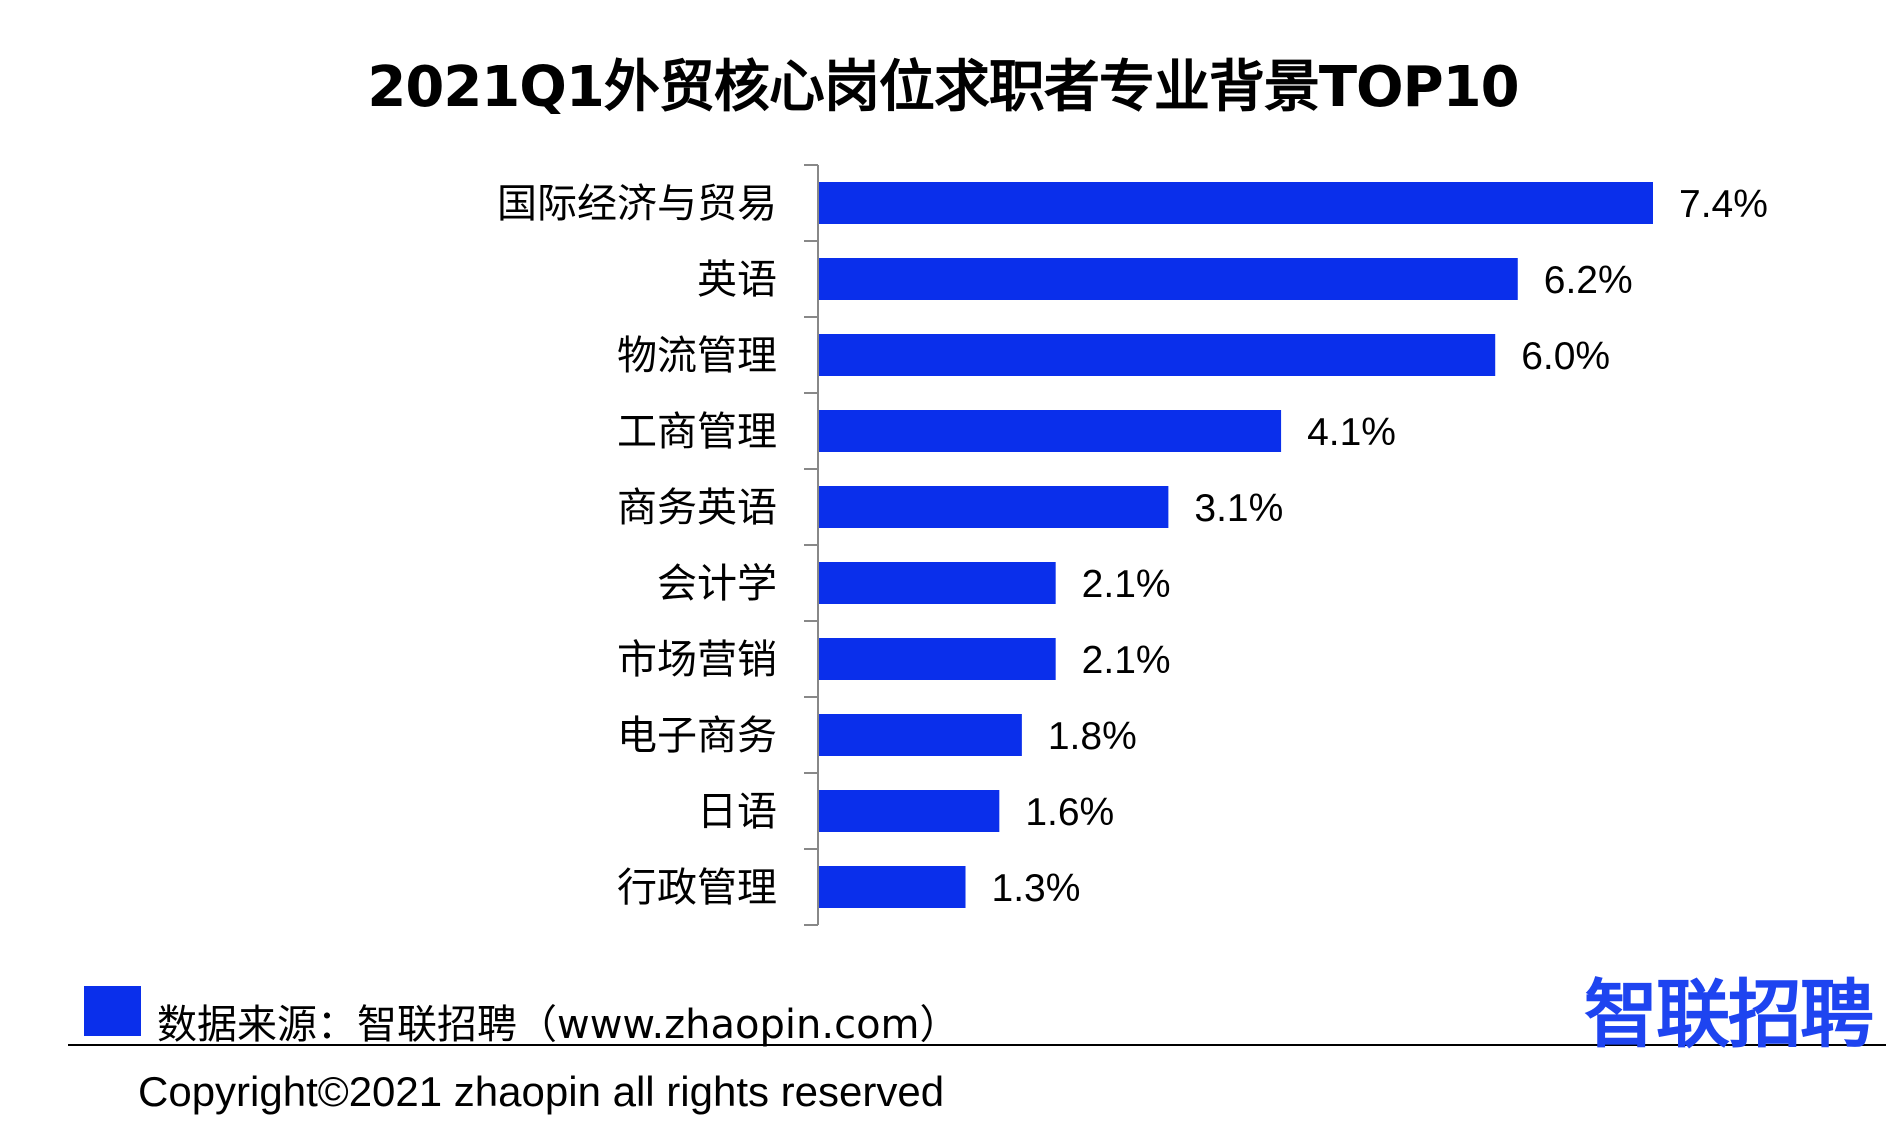 The width and height of the screenshot is (1886, 1136). I want to click on category-label: 电子商务, so click(697, 736).